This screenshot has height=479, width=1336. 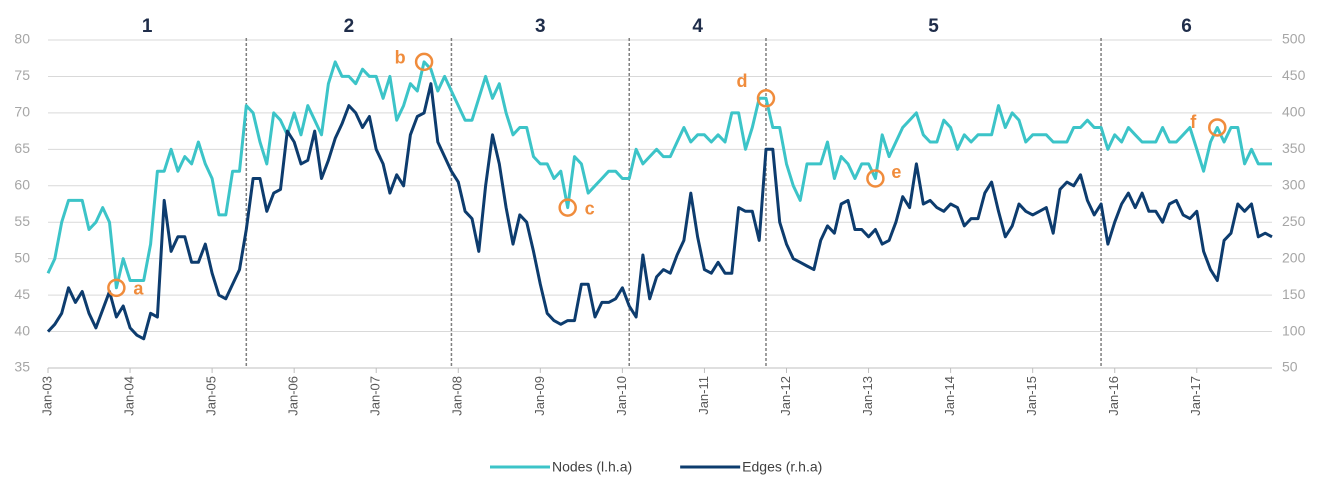 What do you see at coordinates (1195, 396) in the screenshot?
I see `x-tick-label: Jan-17` at bounding box center [1195, 396].